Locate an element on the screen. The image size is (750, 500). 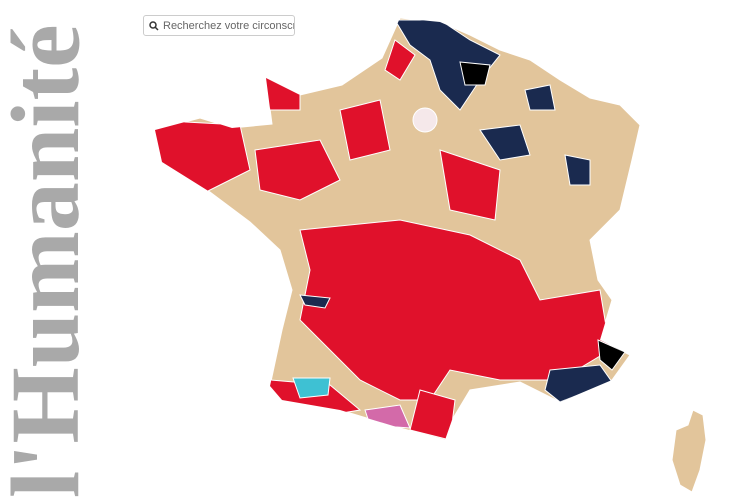
corsica is located at coordinates (689, 451).